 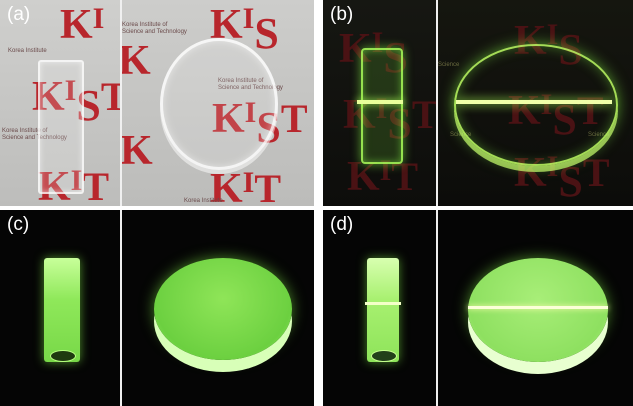 What do you see at coordinates (18, 224) in the screenshot?
I see `panel-c-label: (c)` at bounding box center [18, 224].